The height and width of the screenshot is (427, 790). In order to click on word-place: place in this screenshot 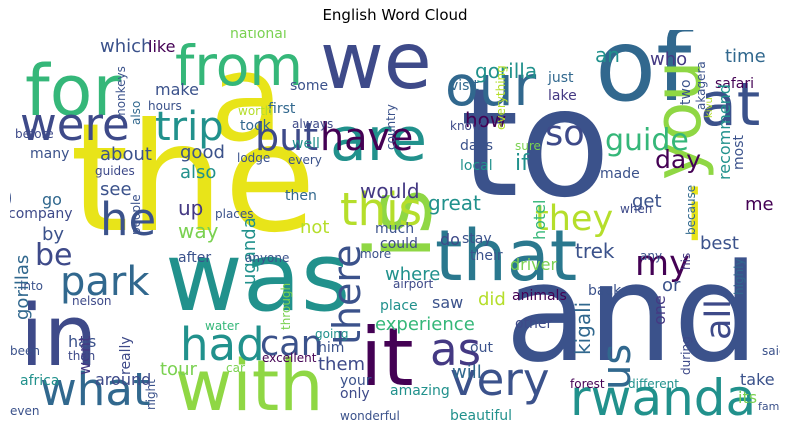, I will do `click(399, 306)`.